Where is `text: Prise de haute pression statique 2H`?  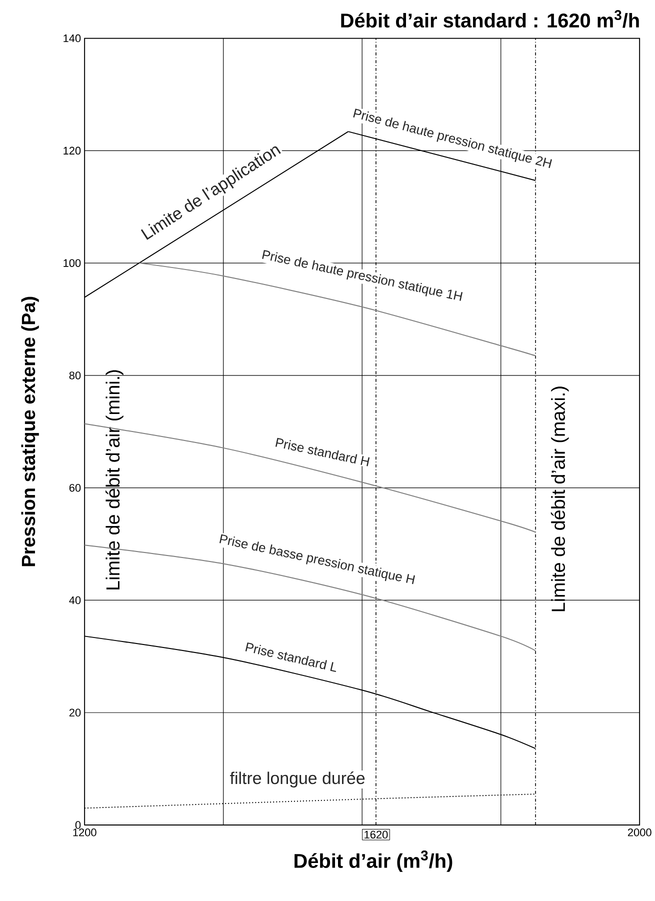
text: Prise de haute pression statique 2H is located at coordinates (452, 138).